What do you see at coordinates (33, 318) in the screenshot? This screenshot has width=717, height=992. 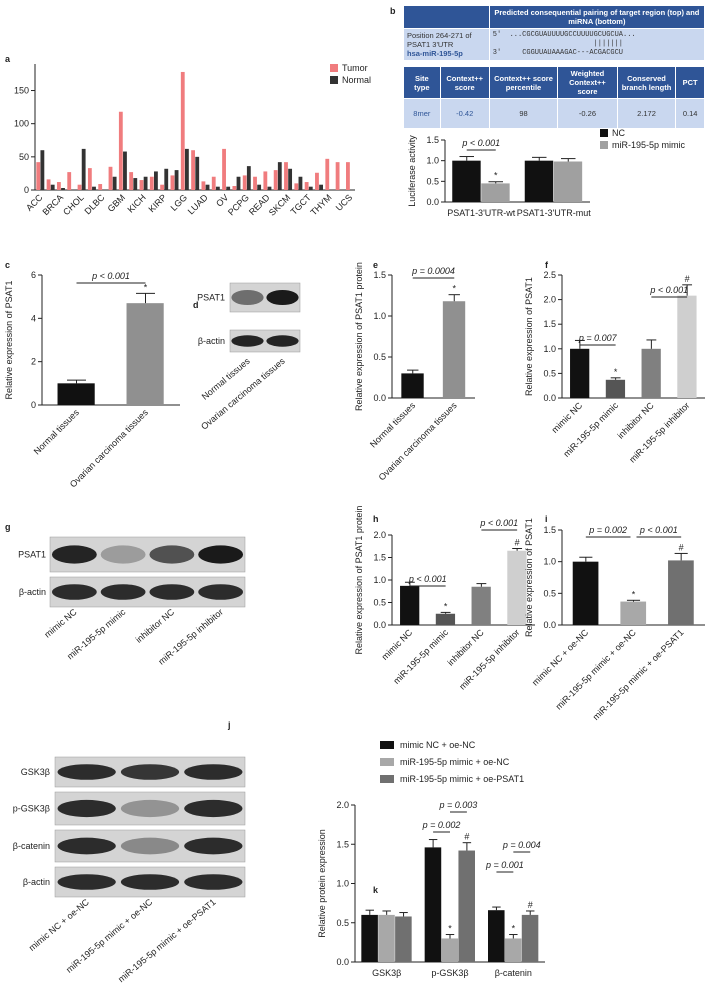 I see `y-tick-label: 4` at bounding box center [33, 318].